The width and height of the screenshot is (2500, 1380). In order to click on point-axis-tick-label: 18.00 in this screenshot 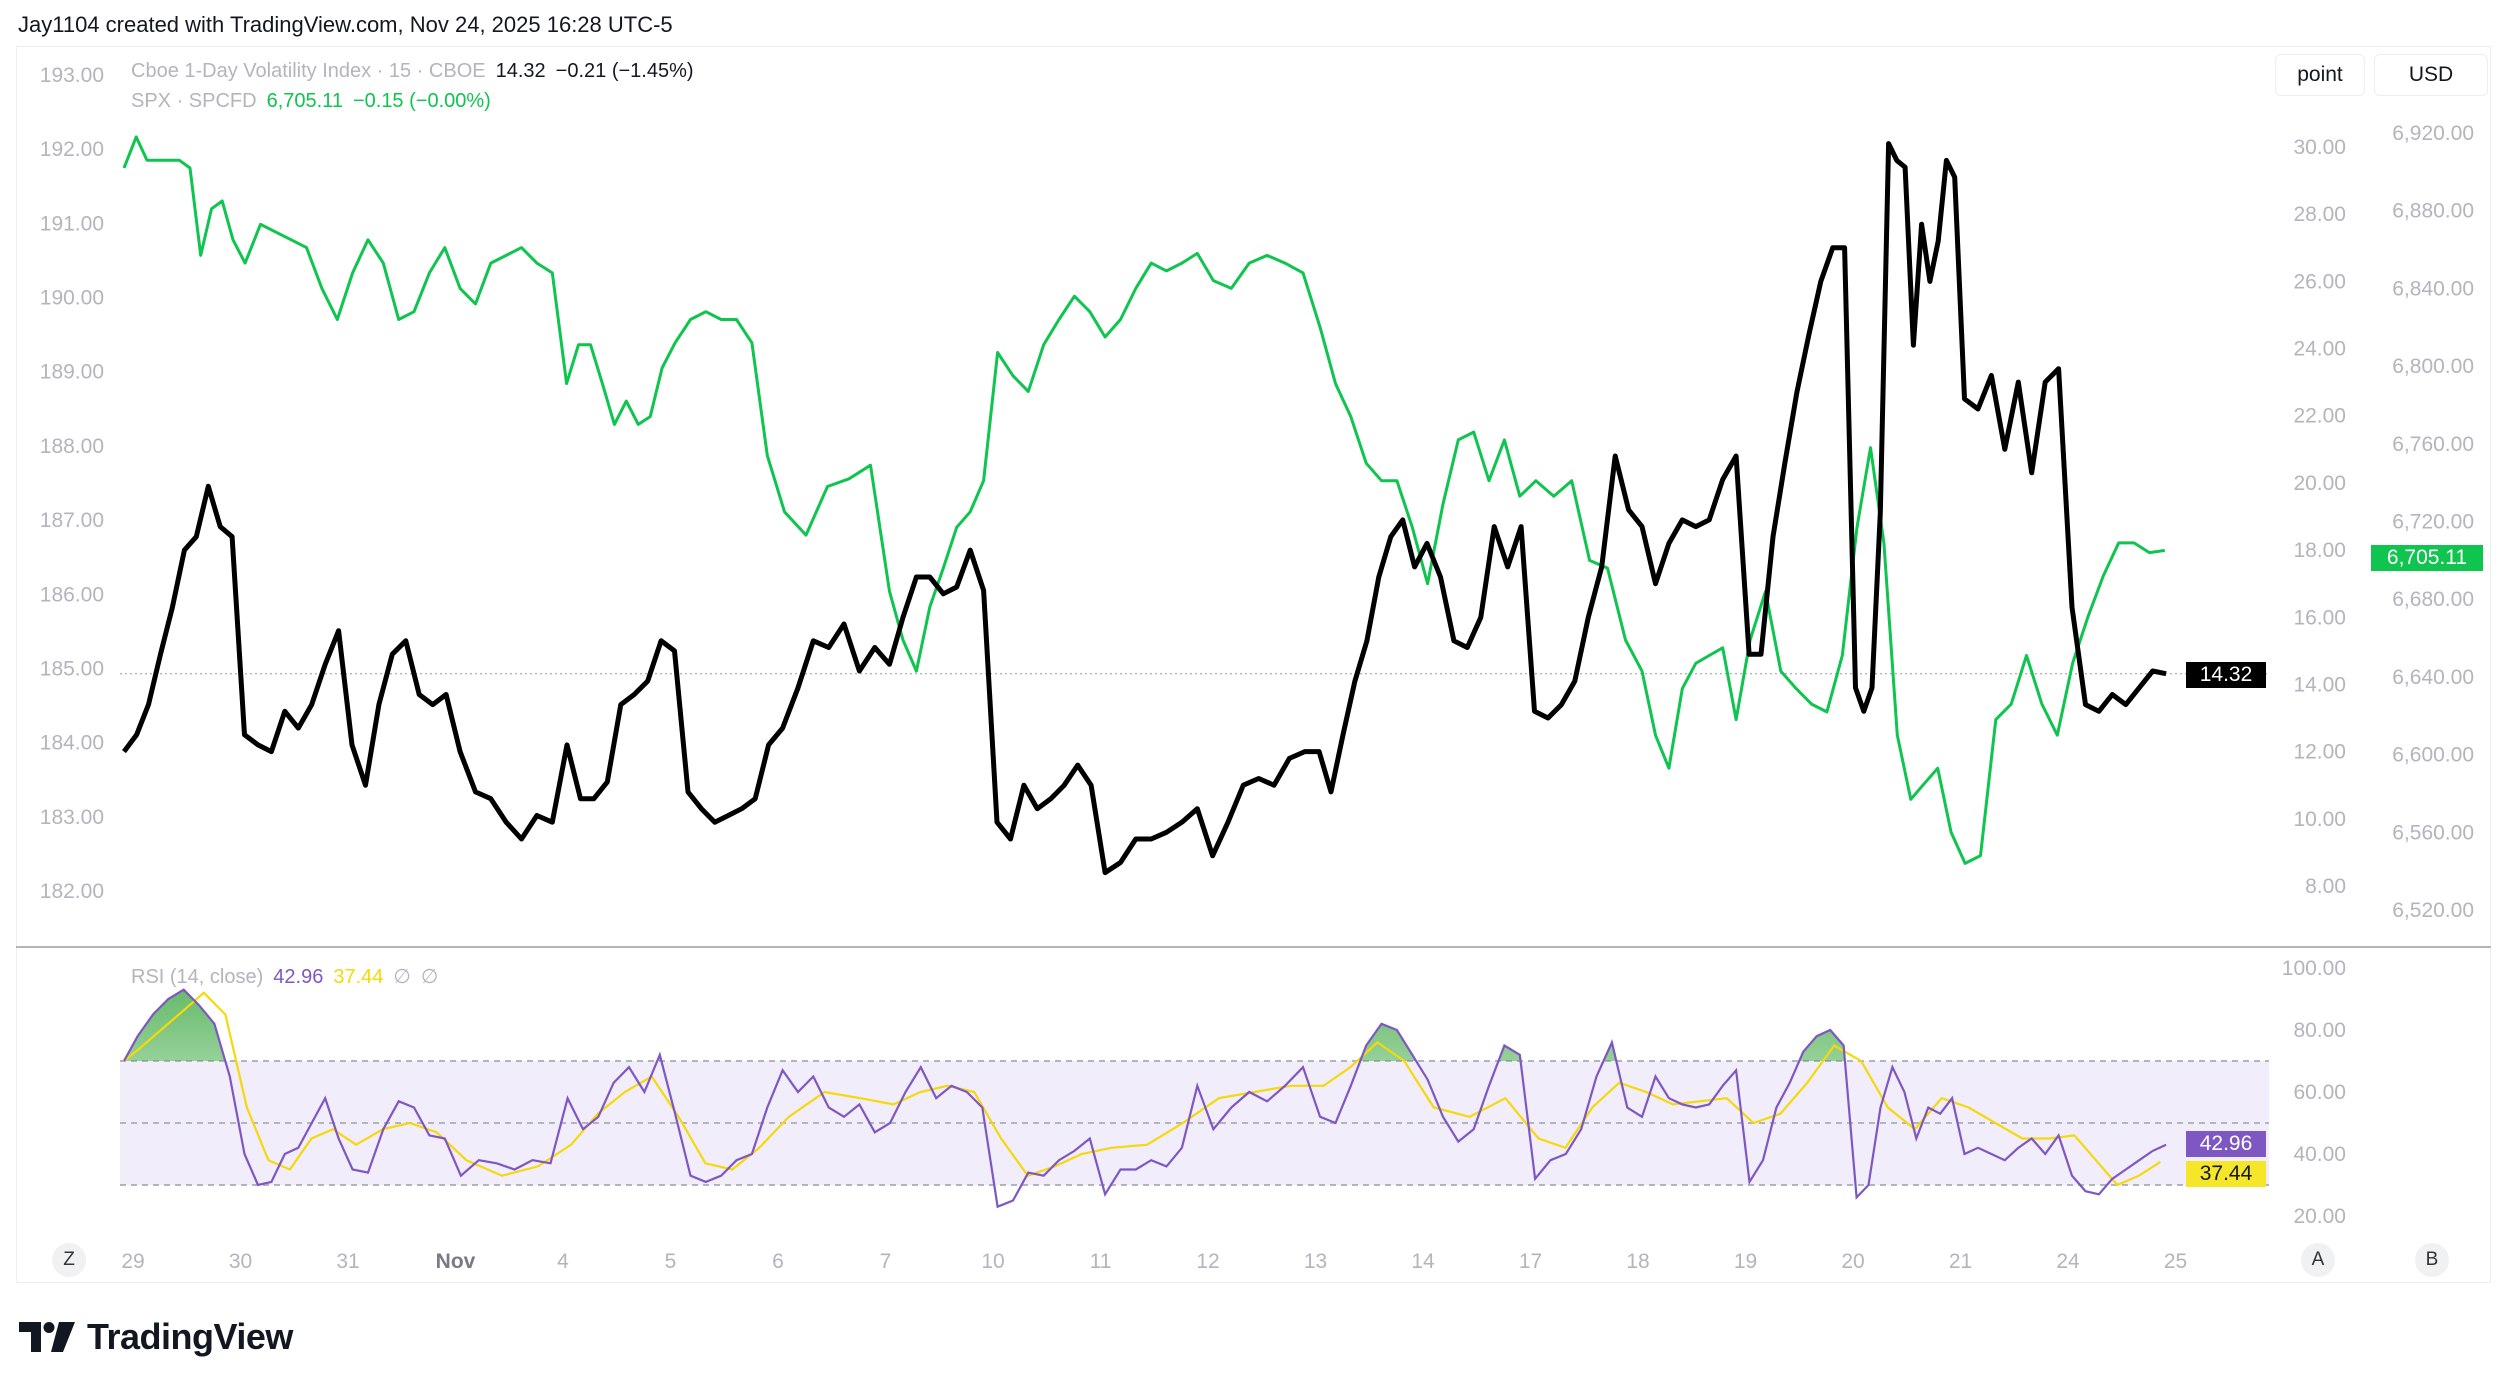, I will do `click(2319, 550)`.